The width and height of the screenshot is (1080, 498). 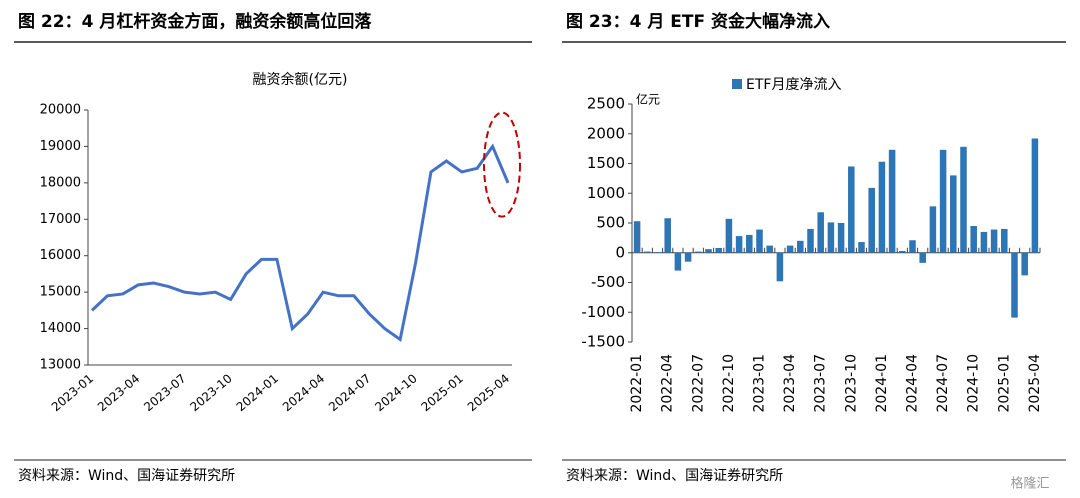 What do you see at coordinates (60, 146) in the screenshot?
I see `y-tick-label: 19000` at bounding box center [60, 146].